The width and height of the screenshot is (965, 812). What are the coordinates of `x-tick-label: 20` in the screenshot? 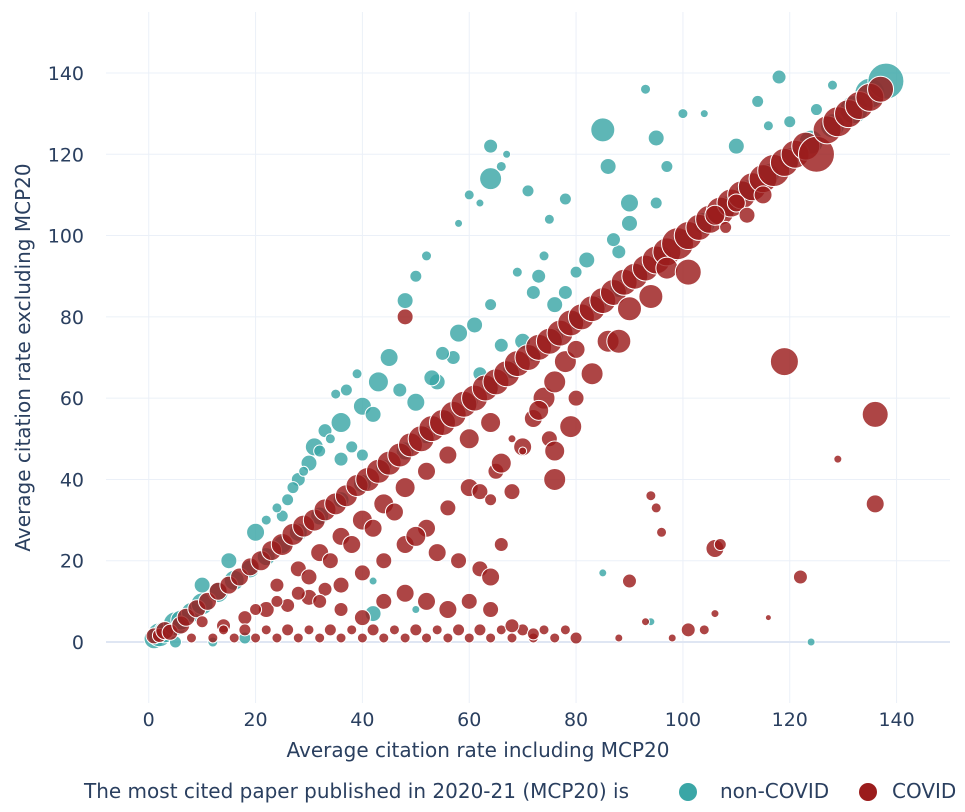 It's located at (255, 720).